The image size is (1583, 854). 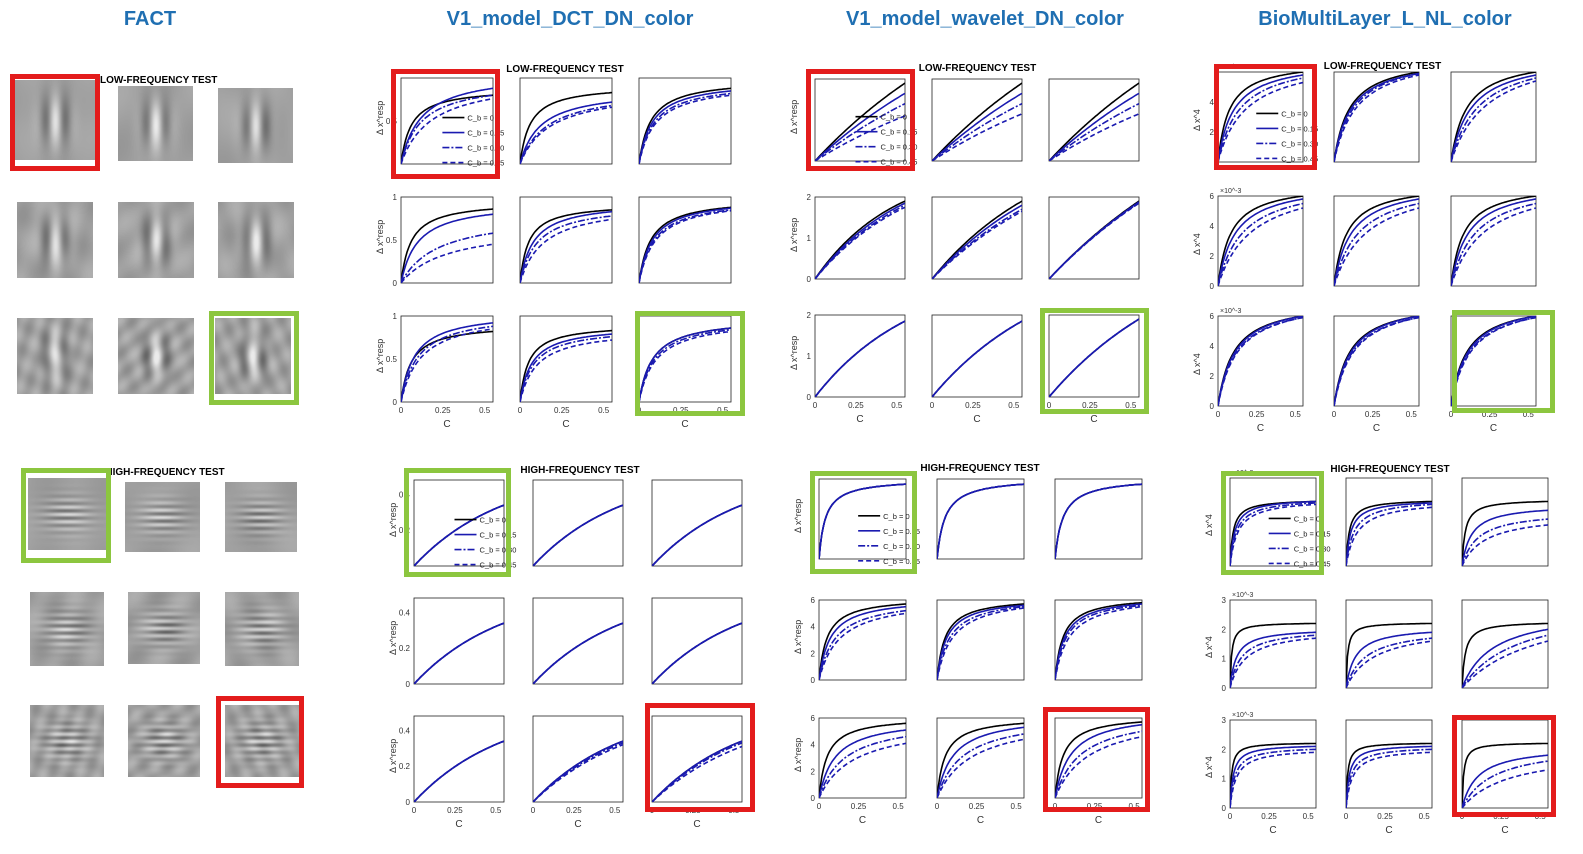 I want to click on legend-label: C_b = 0.15, so click(x=899, y=132).